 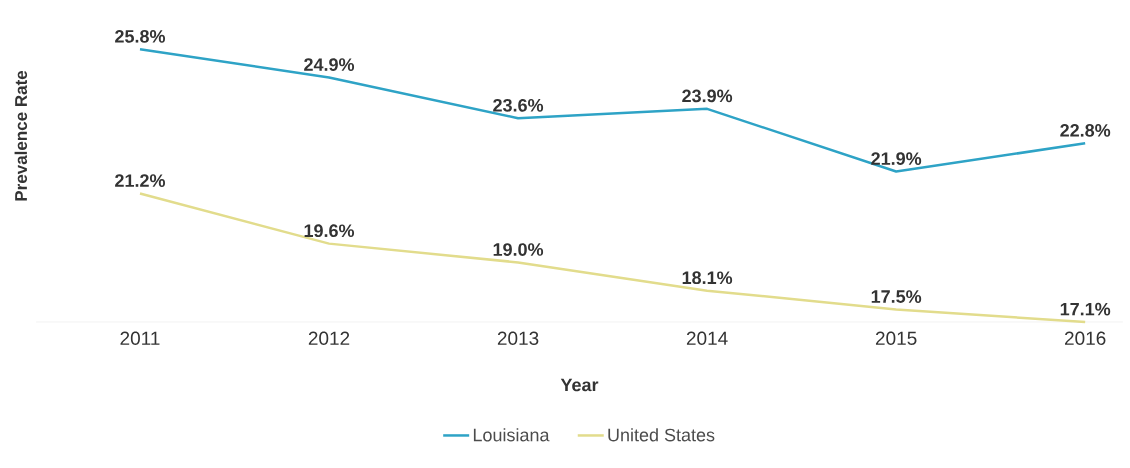 I want to click on x-tick-label: 2015, so click(x=896, y=338).